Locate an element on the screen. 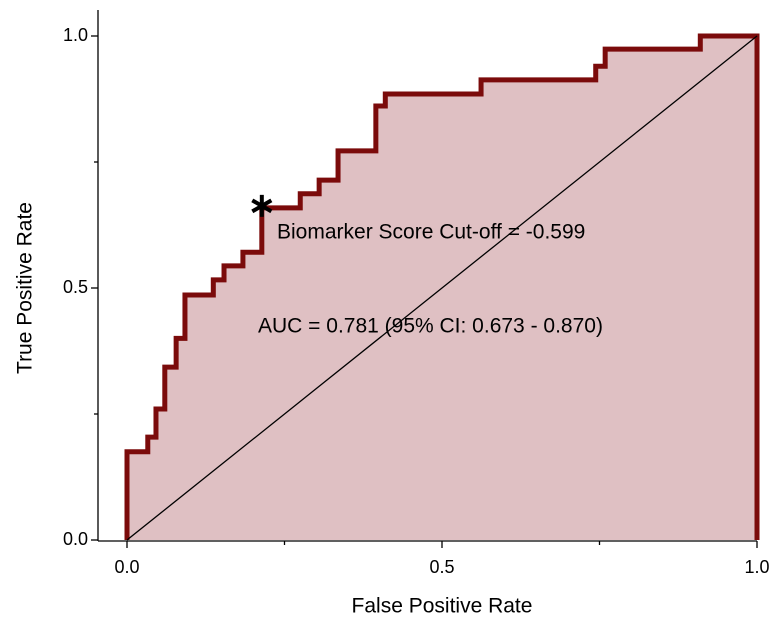  x-tick-label: 1.0 is located at coordinates (756, 567).